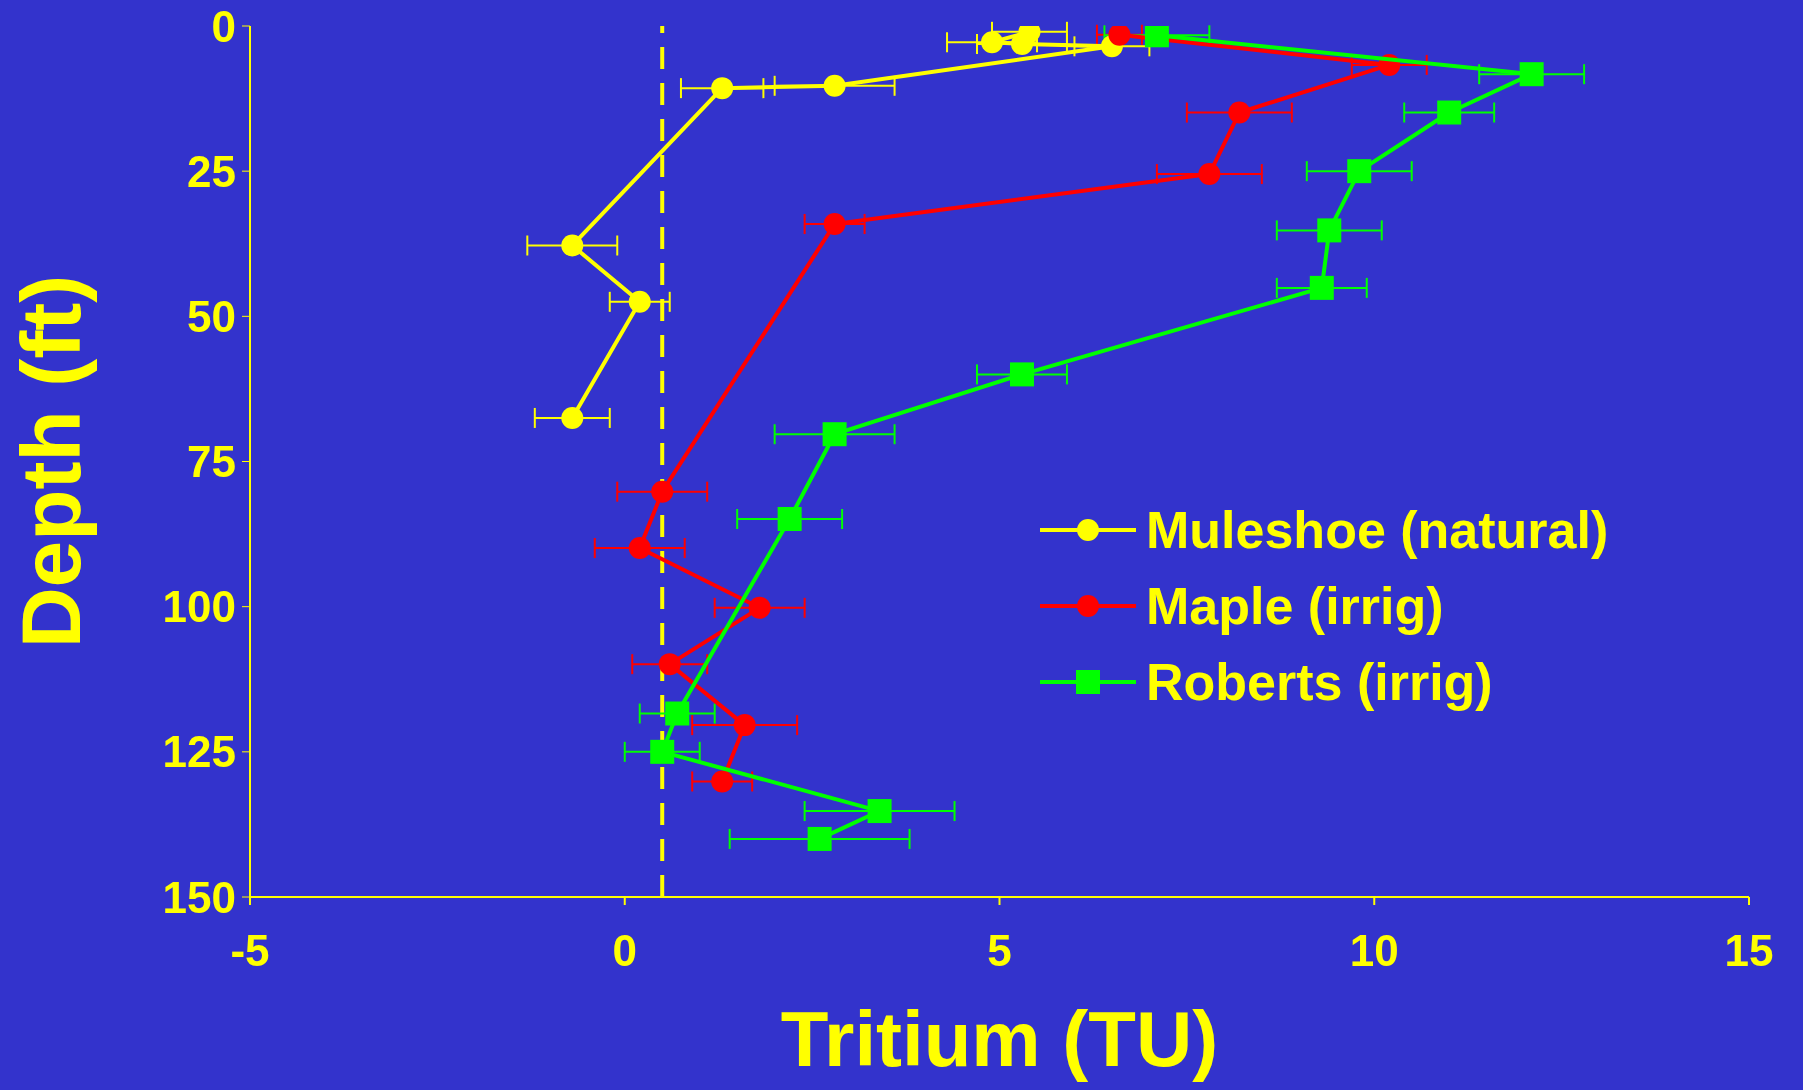 The width and height of the screenshot is (1803, 1090). Describe the element at coordinates (999, 951) in the screenshot. I see `x-tick-label: 5` at that location.